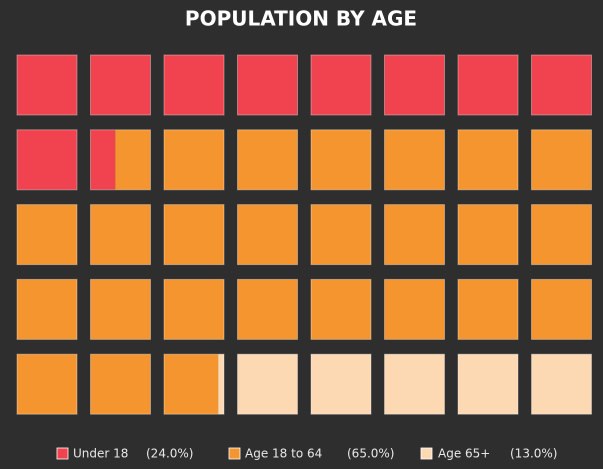  Describe the element at coordinates (169, 454) in the screenshot. I see `legend-value: (24.0%)` at that location.